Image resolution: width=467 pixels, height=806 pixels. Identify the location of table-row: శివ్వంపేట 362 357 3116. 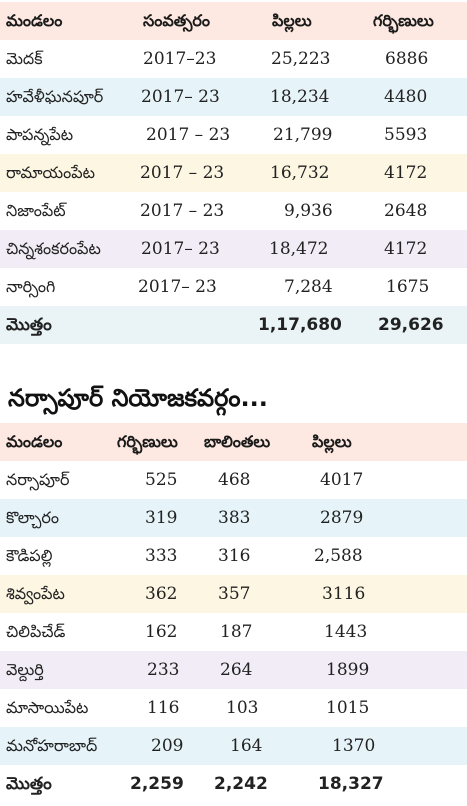
(233, 594).